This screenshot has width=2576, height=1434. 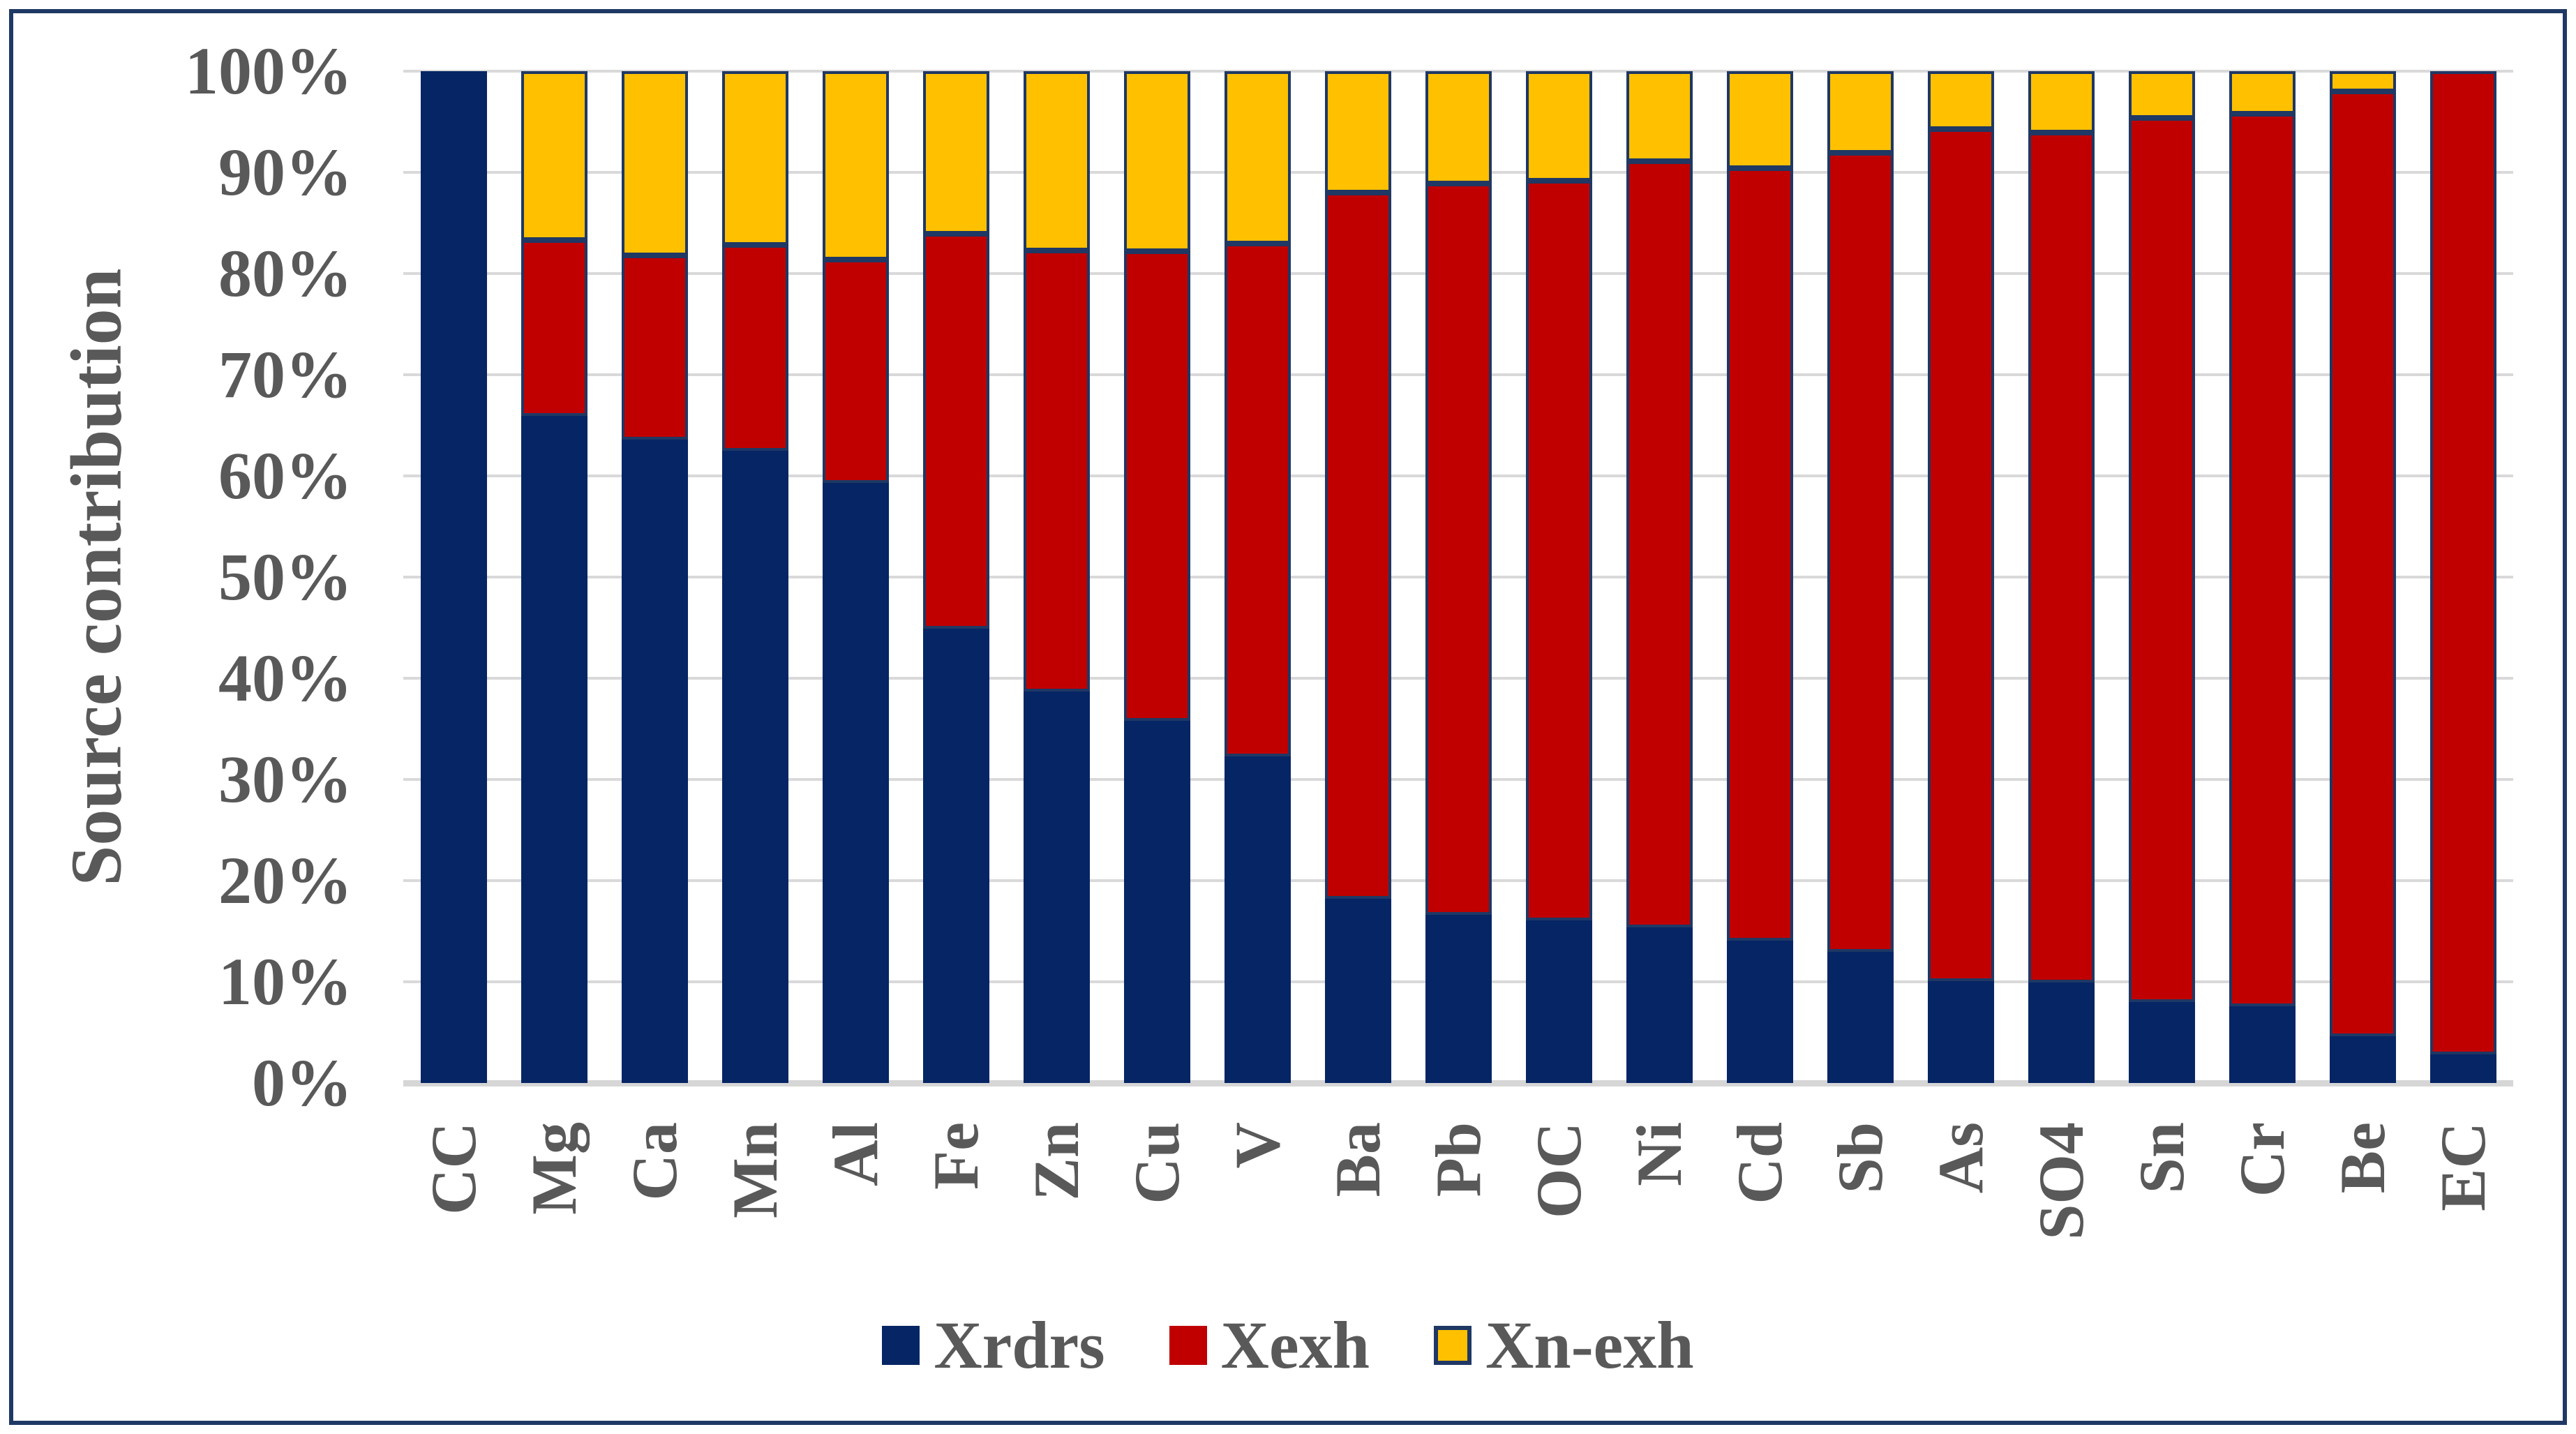 I want to click on legend-label-Xn-exh: Xn-exh, so click(x=1589, y=1345).